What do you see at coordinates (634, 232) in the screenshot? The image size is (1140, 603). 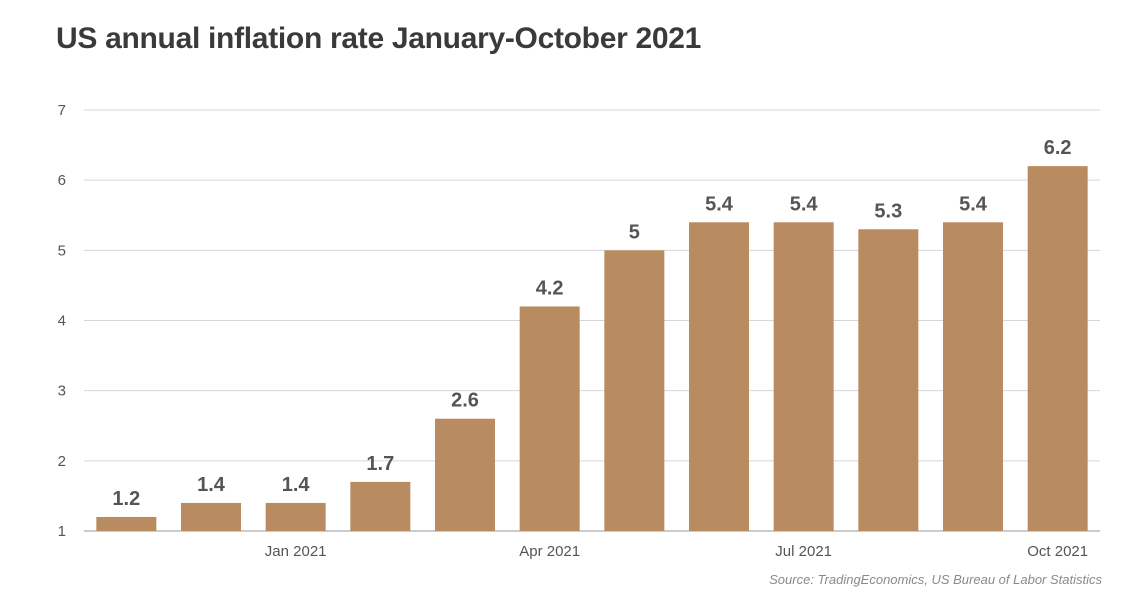 I see `bar-value-label: 5` at bounding box center [634, 232].